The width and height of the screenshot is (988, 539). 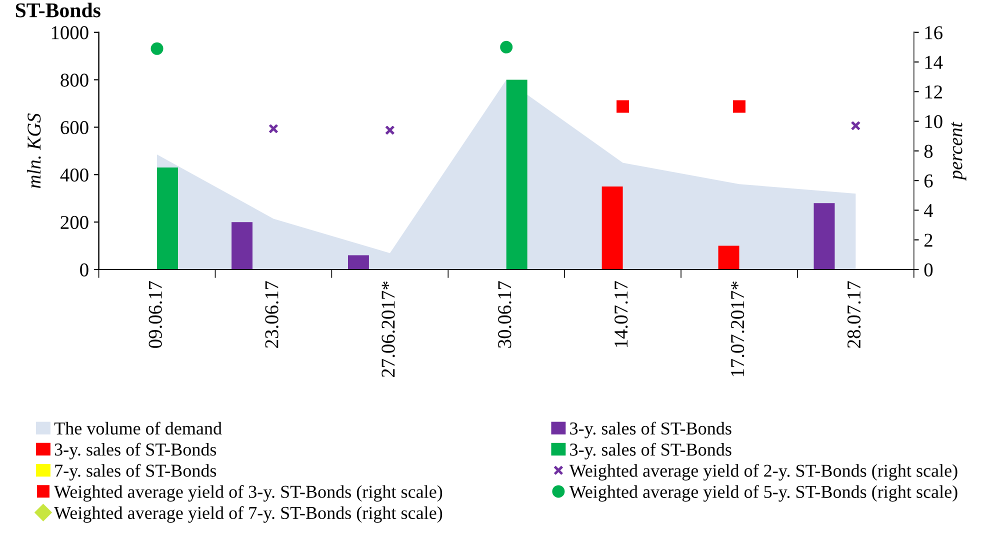 I want to click on y-tick-label: 0, so click(x=84, y=269).